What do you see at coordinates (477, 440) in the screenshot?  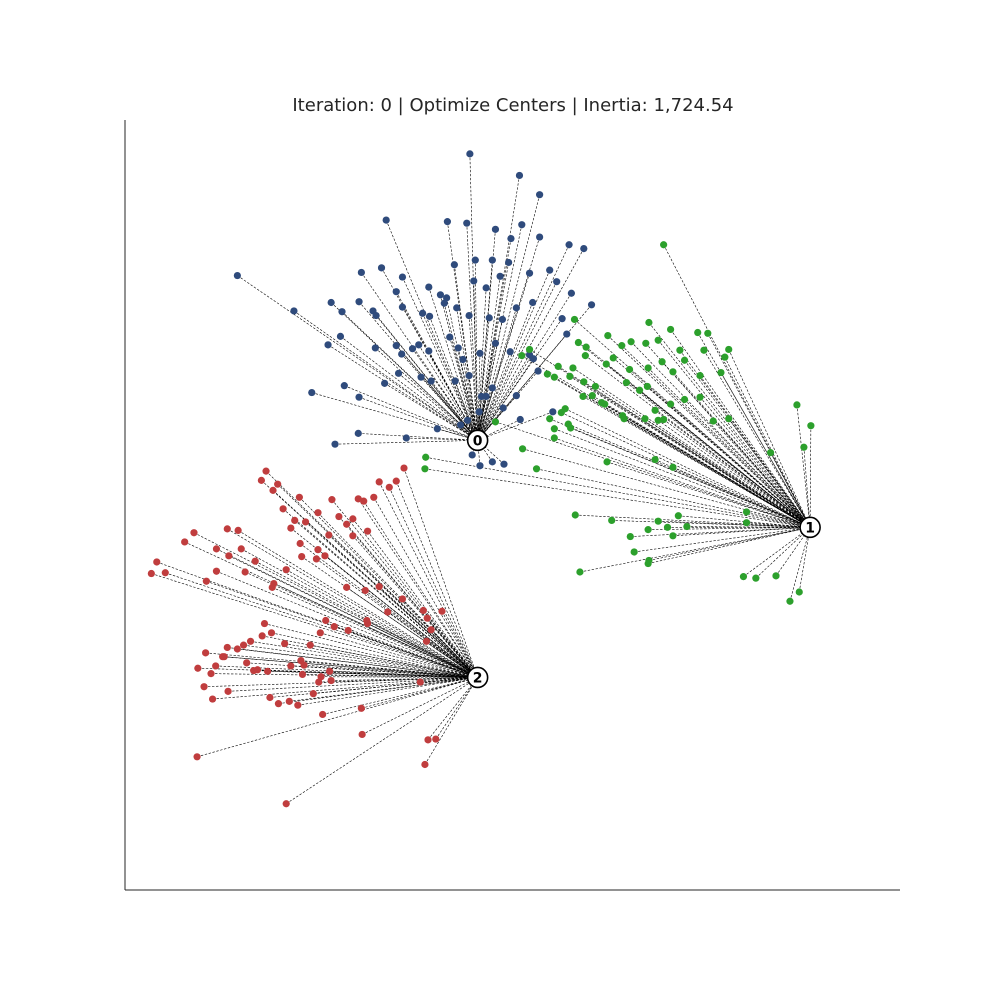 I see `cluster-center-0: 0` at bounding box center [477, 440].